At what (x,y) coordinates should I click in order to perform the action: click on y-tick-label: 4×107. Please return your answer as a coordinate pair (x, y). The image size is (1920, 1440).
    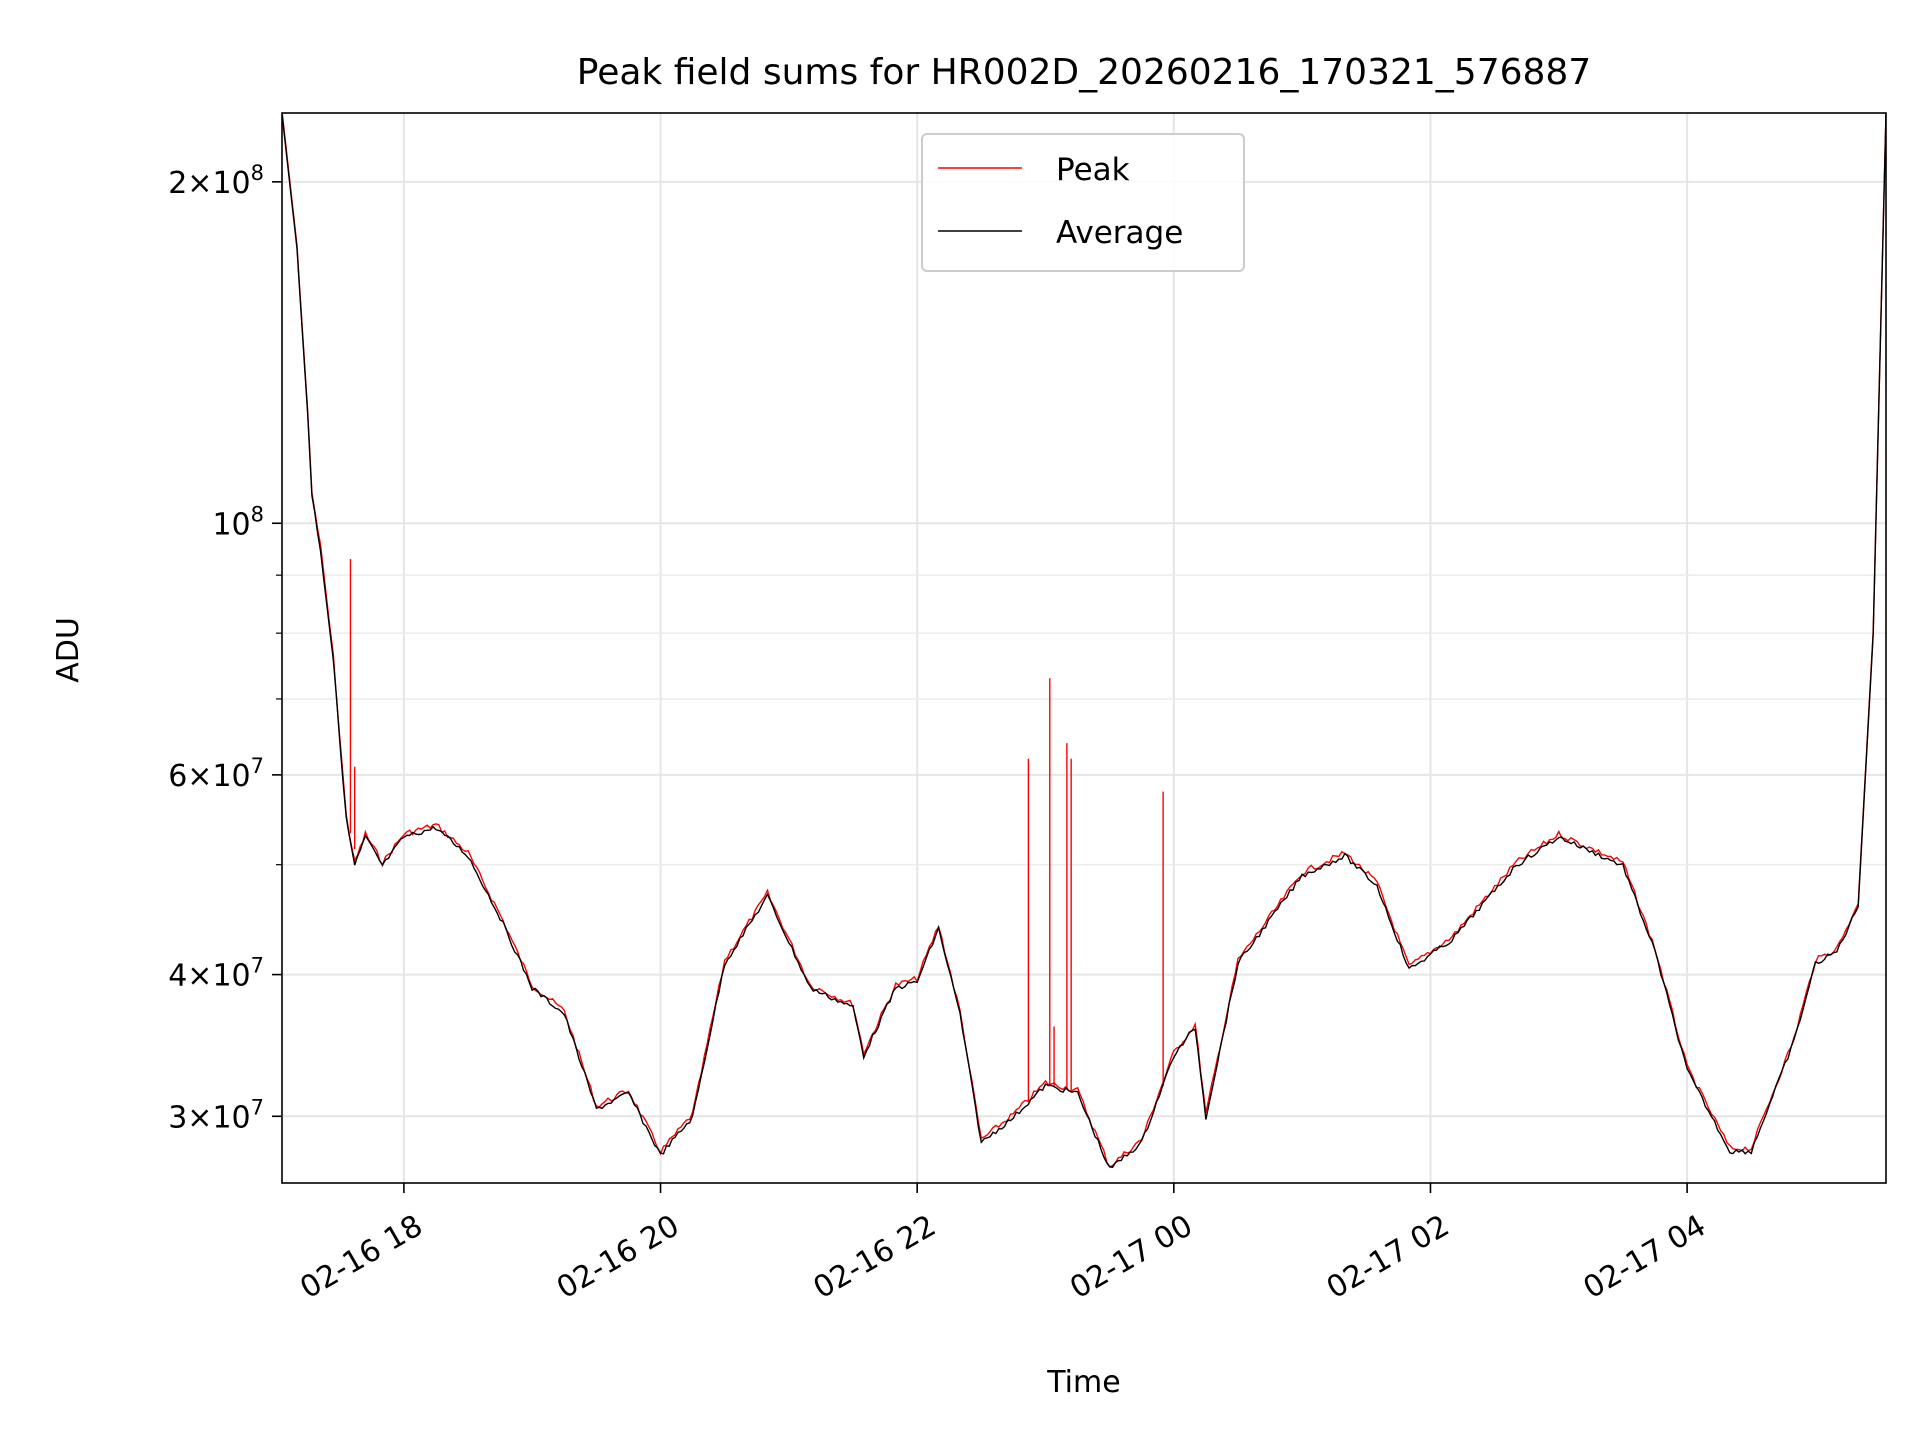
    Looking at the image, I should click on (216, 974).